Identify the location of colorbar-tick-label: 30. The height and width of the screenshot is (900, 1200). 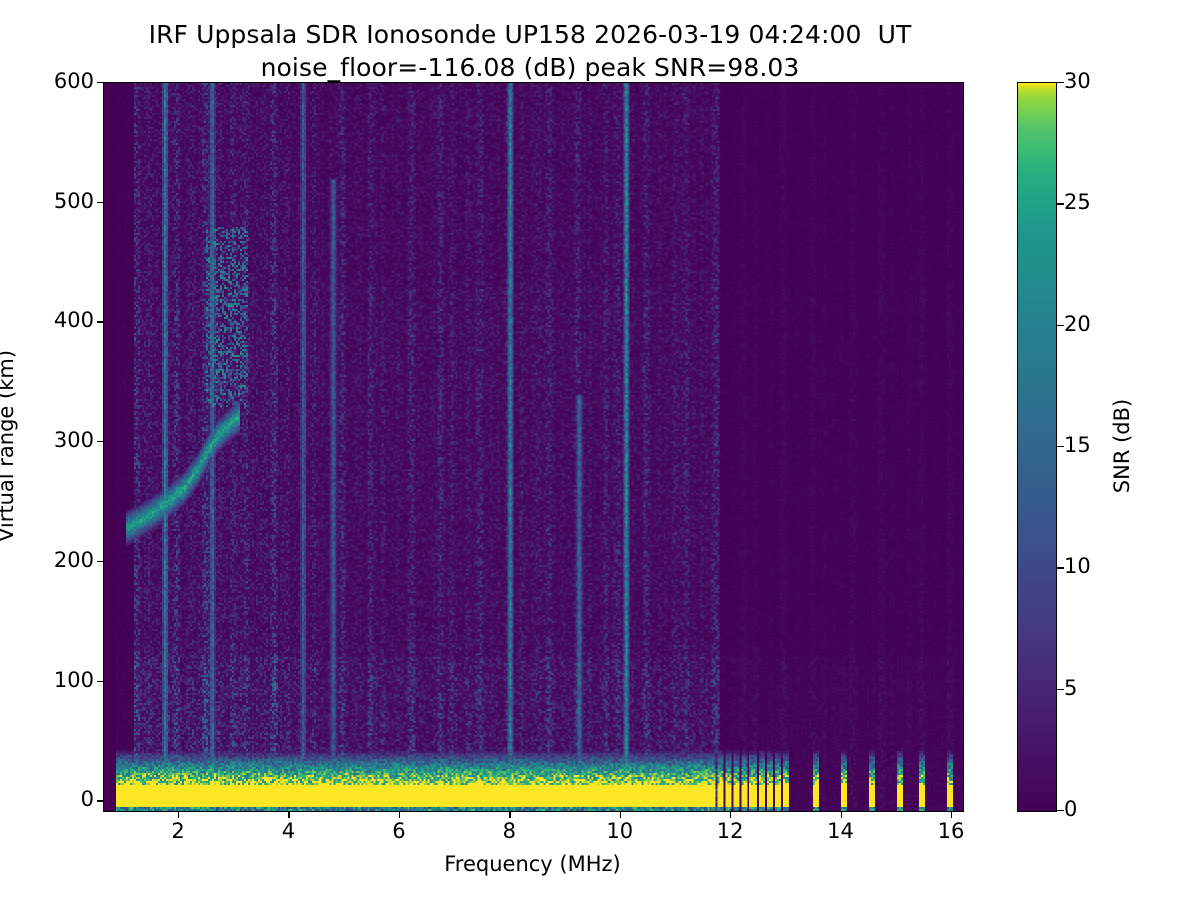
(1077, 81).